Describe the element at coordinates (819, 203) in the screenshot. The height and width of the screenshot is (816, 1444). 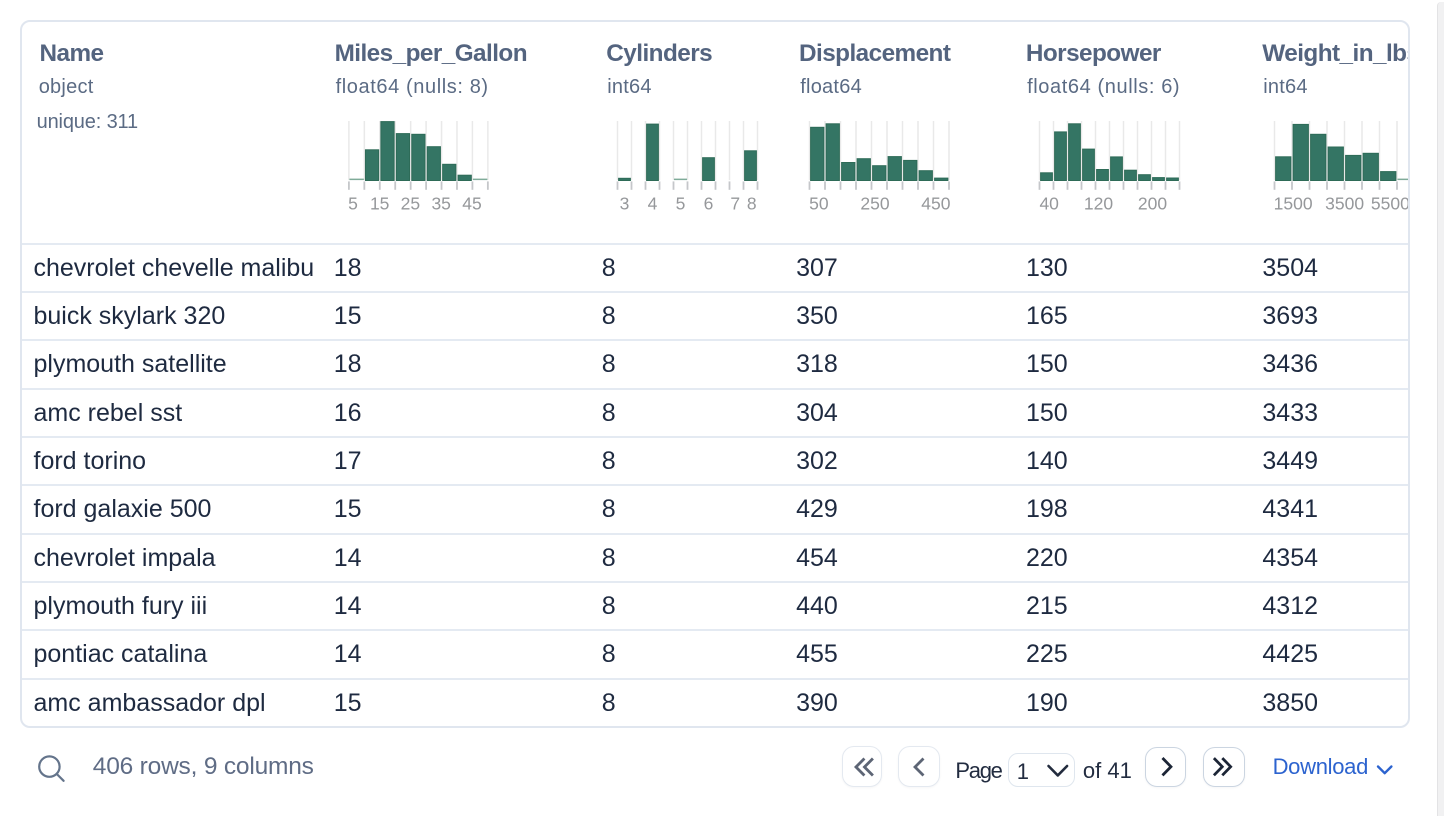
I see `svg-text: 50` at that location.